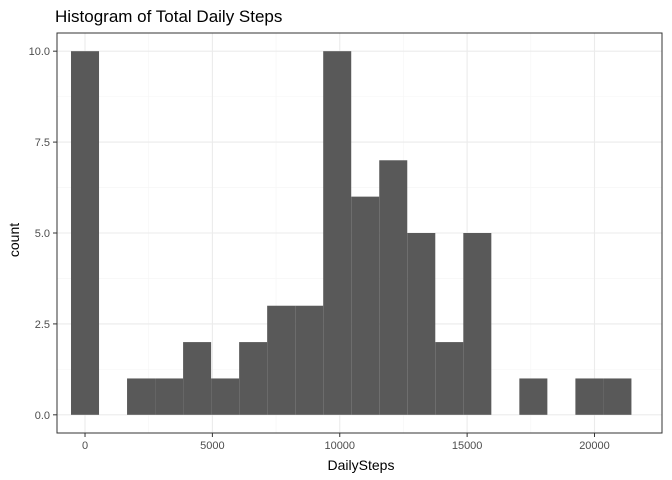 The width and height of the screenshot is (672, 480). What do you see at coordinates (168, 16) in the screenshot?
I see `chart-title: Histogram of Total Daily Steps` at bounding box center [168, 16].